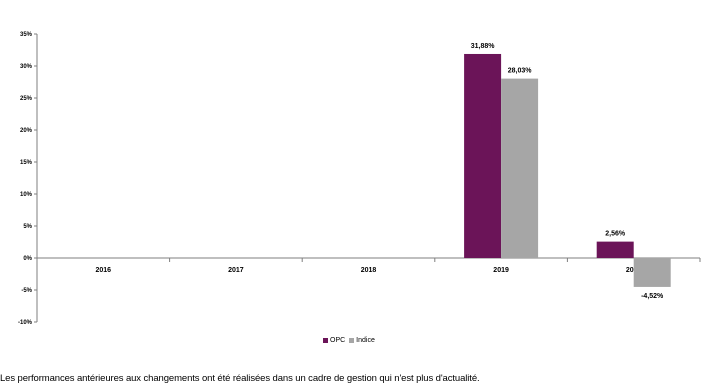 The width and height of the screenshot is (707, 387). I want to click on x-tick-label: 2016, so click(104, 270).